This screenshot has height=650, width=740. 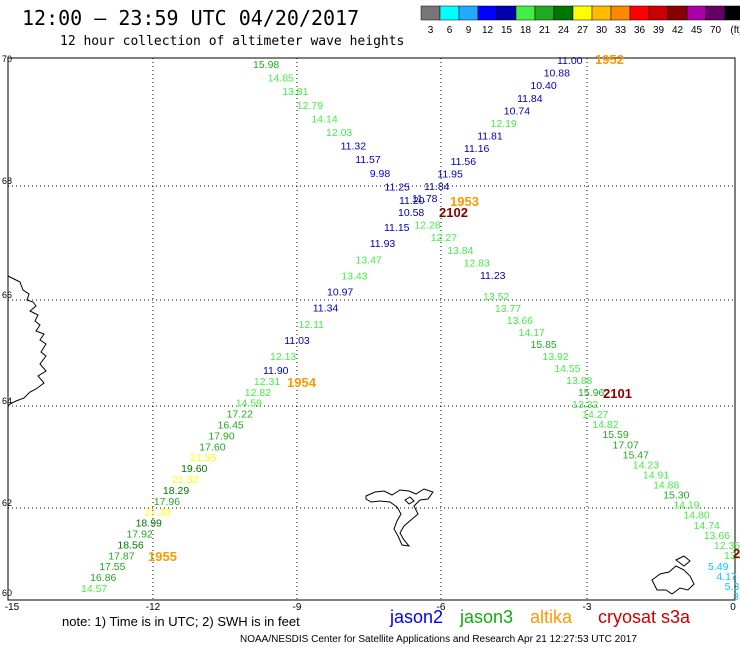 I want to click on legend-jason3: jason3, so click(x=487, y=617).